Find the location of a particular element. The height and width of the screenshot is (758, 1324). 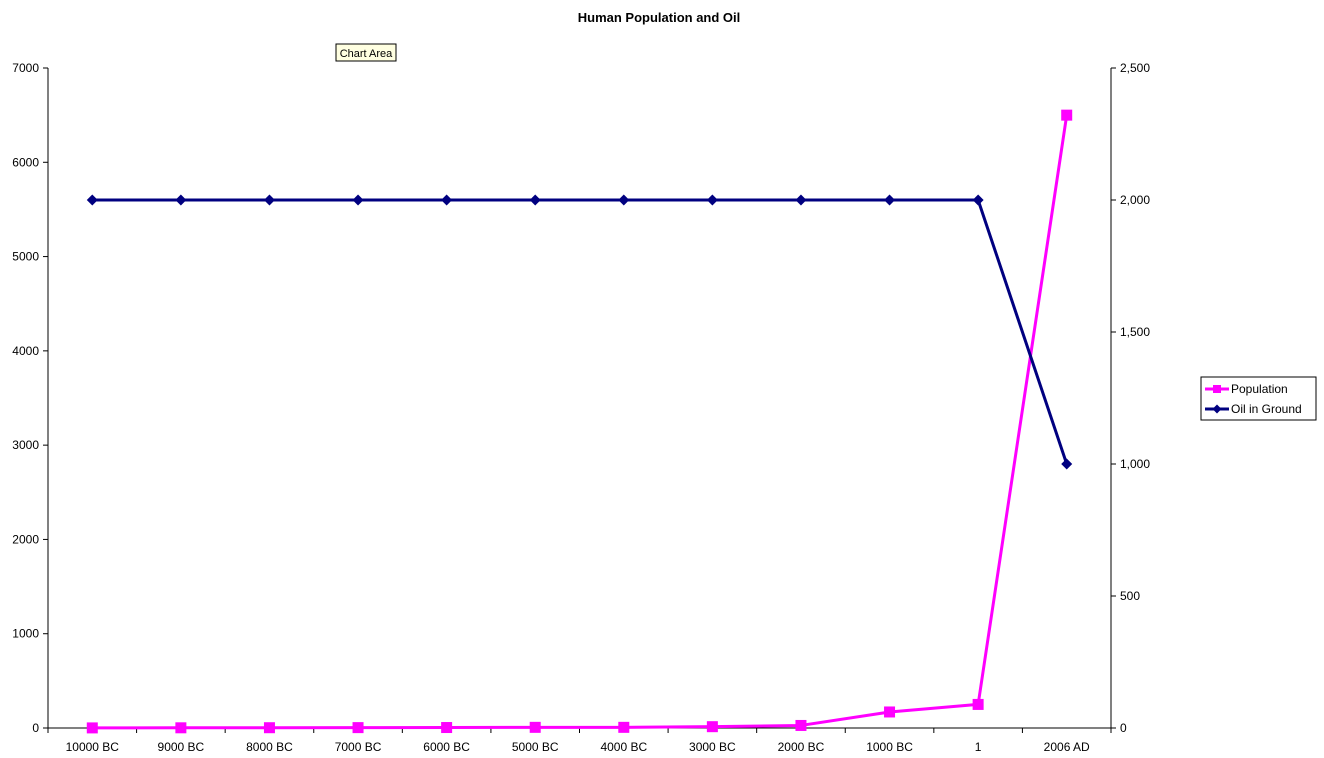

y-right-tick-label: 2,000 is located at coordinates (1135, 200).